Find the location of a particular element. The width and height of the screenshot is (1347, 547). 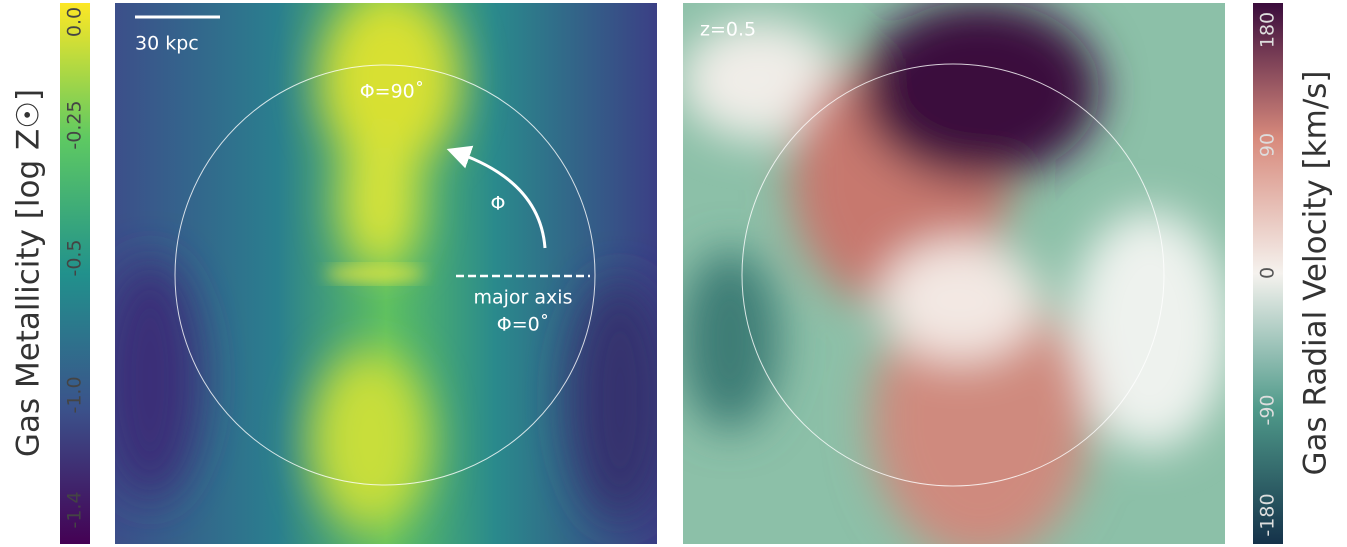

phi-arrow is located at coordinates (496, 197).